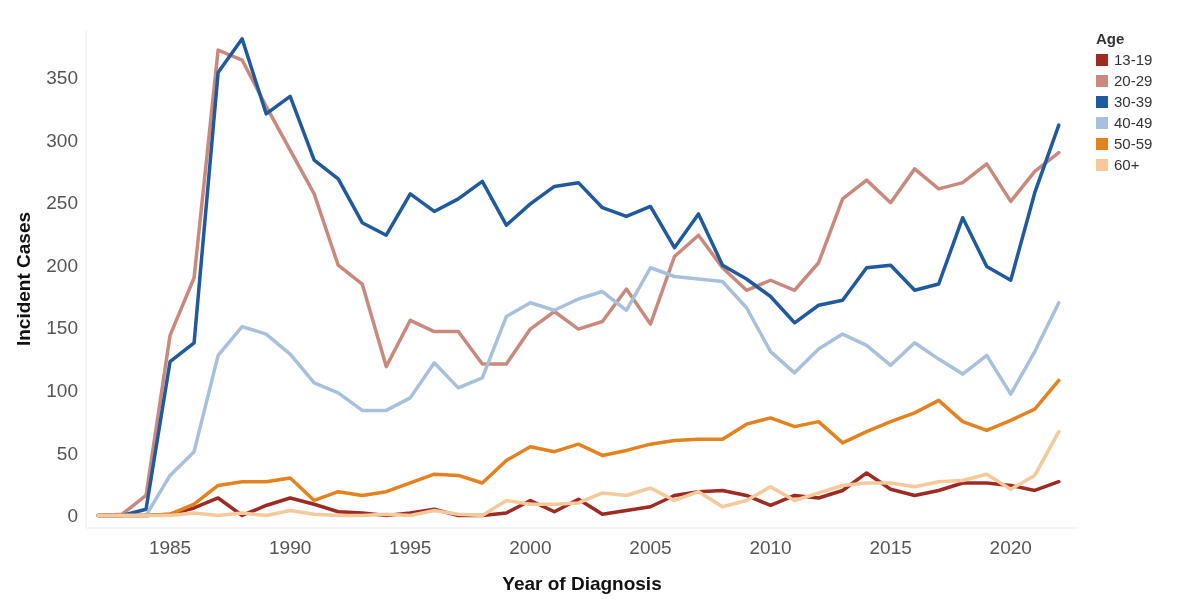  What do you see at coordinates (1110, 38) in the screenshot?
I see `legend-title: Age` at bounding box center [1110, 38].